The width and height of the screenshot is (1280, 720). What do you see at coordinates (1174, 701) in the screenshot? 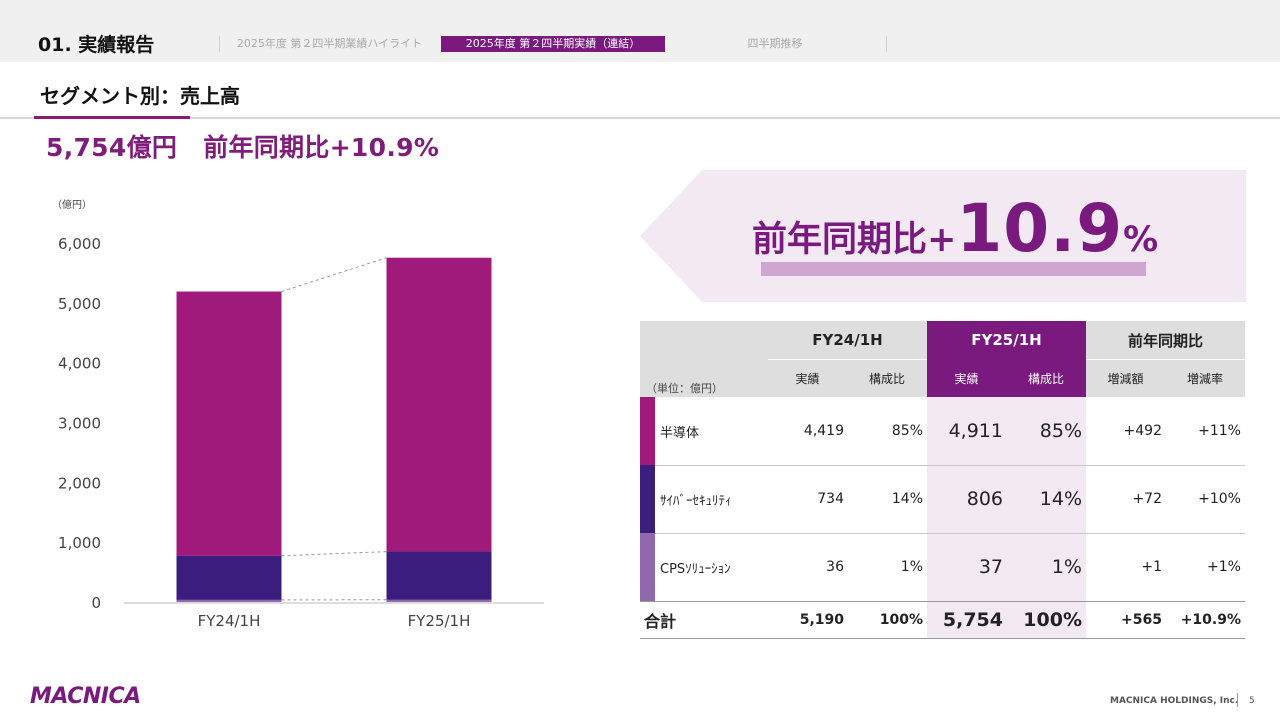
I see `footer-company: MACNICA HOLDINGS, Inc.` at bounding box center [1174, 701].